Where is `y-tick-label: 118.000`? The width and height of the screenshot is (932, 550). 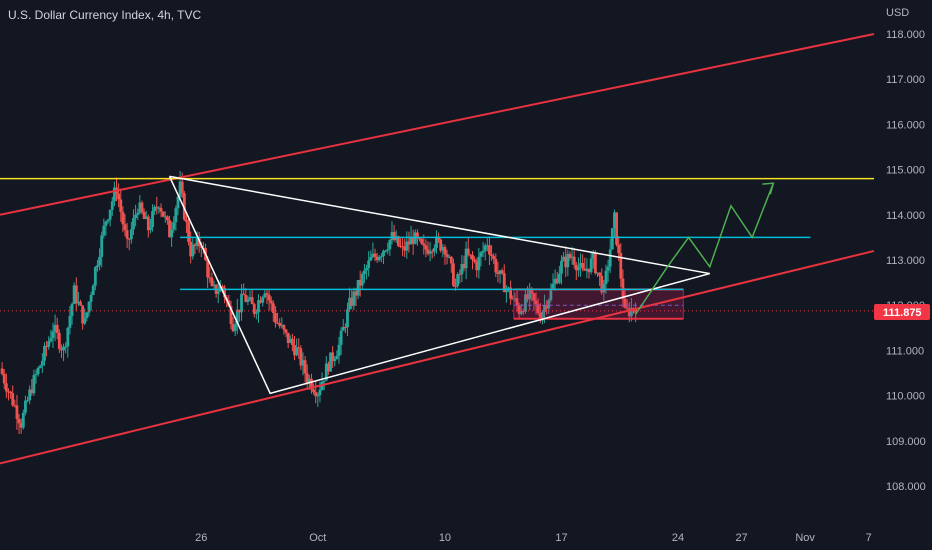 y-tick-label: 118.000 is located at coordinates (905, 35).